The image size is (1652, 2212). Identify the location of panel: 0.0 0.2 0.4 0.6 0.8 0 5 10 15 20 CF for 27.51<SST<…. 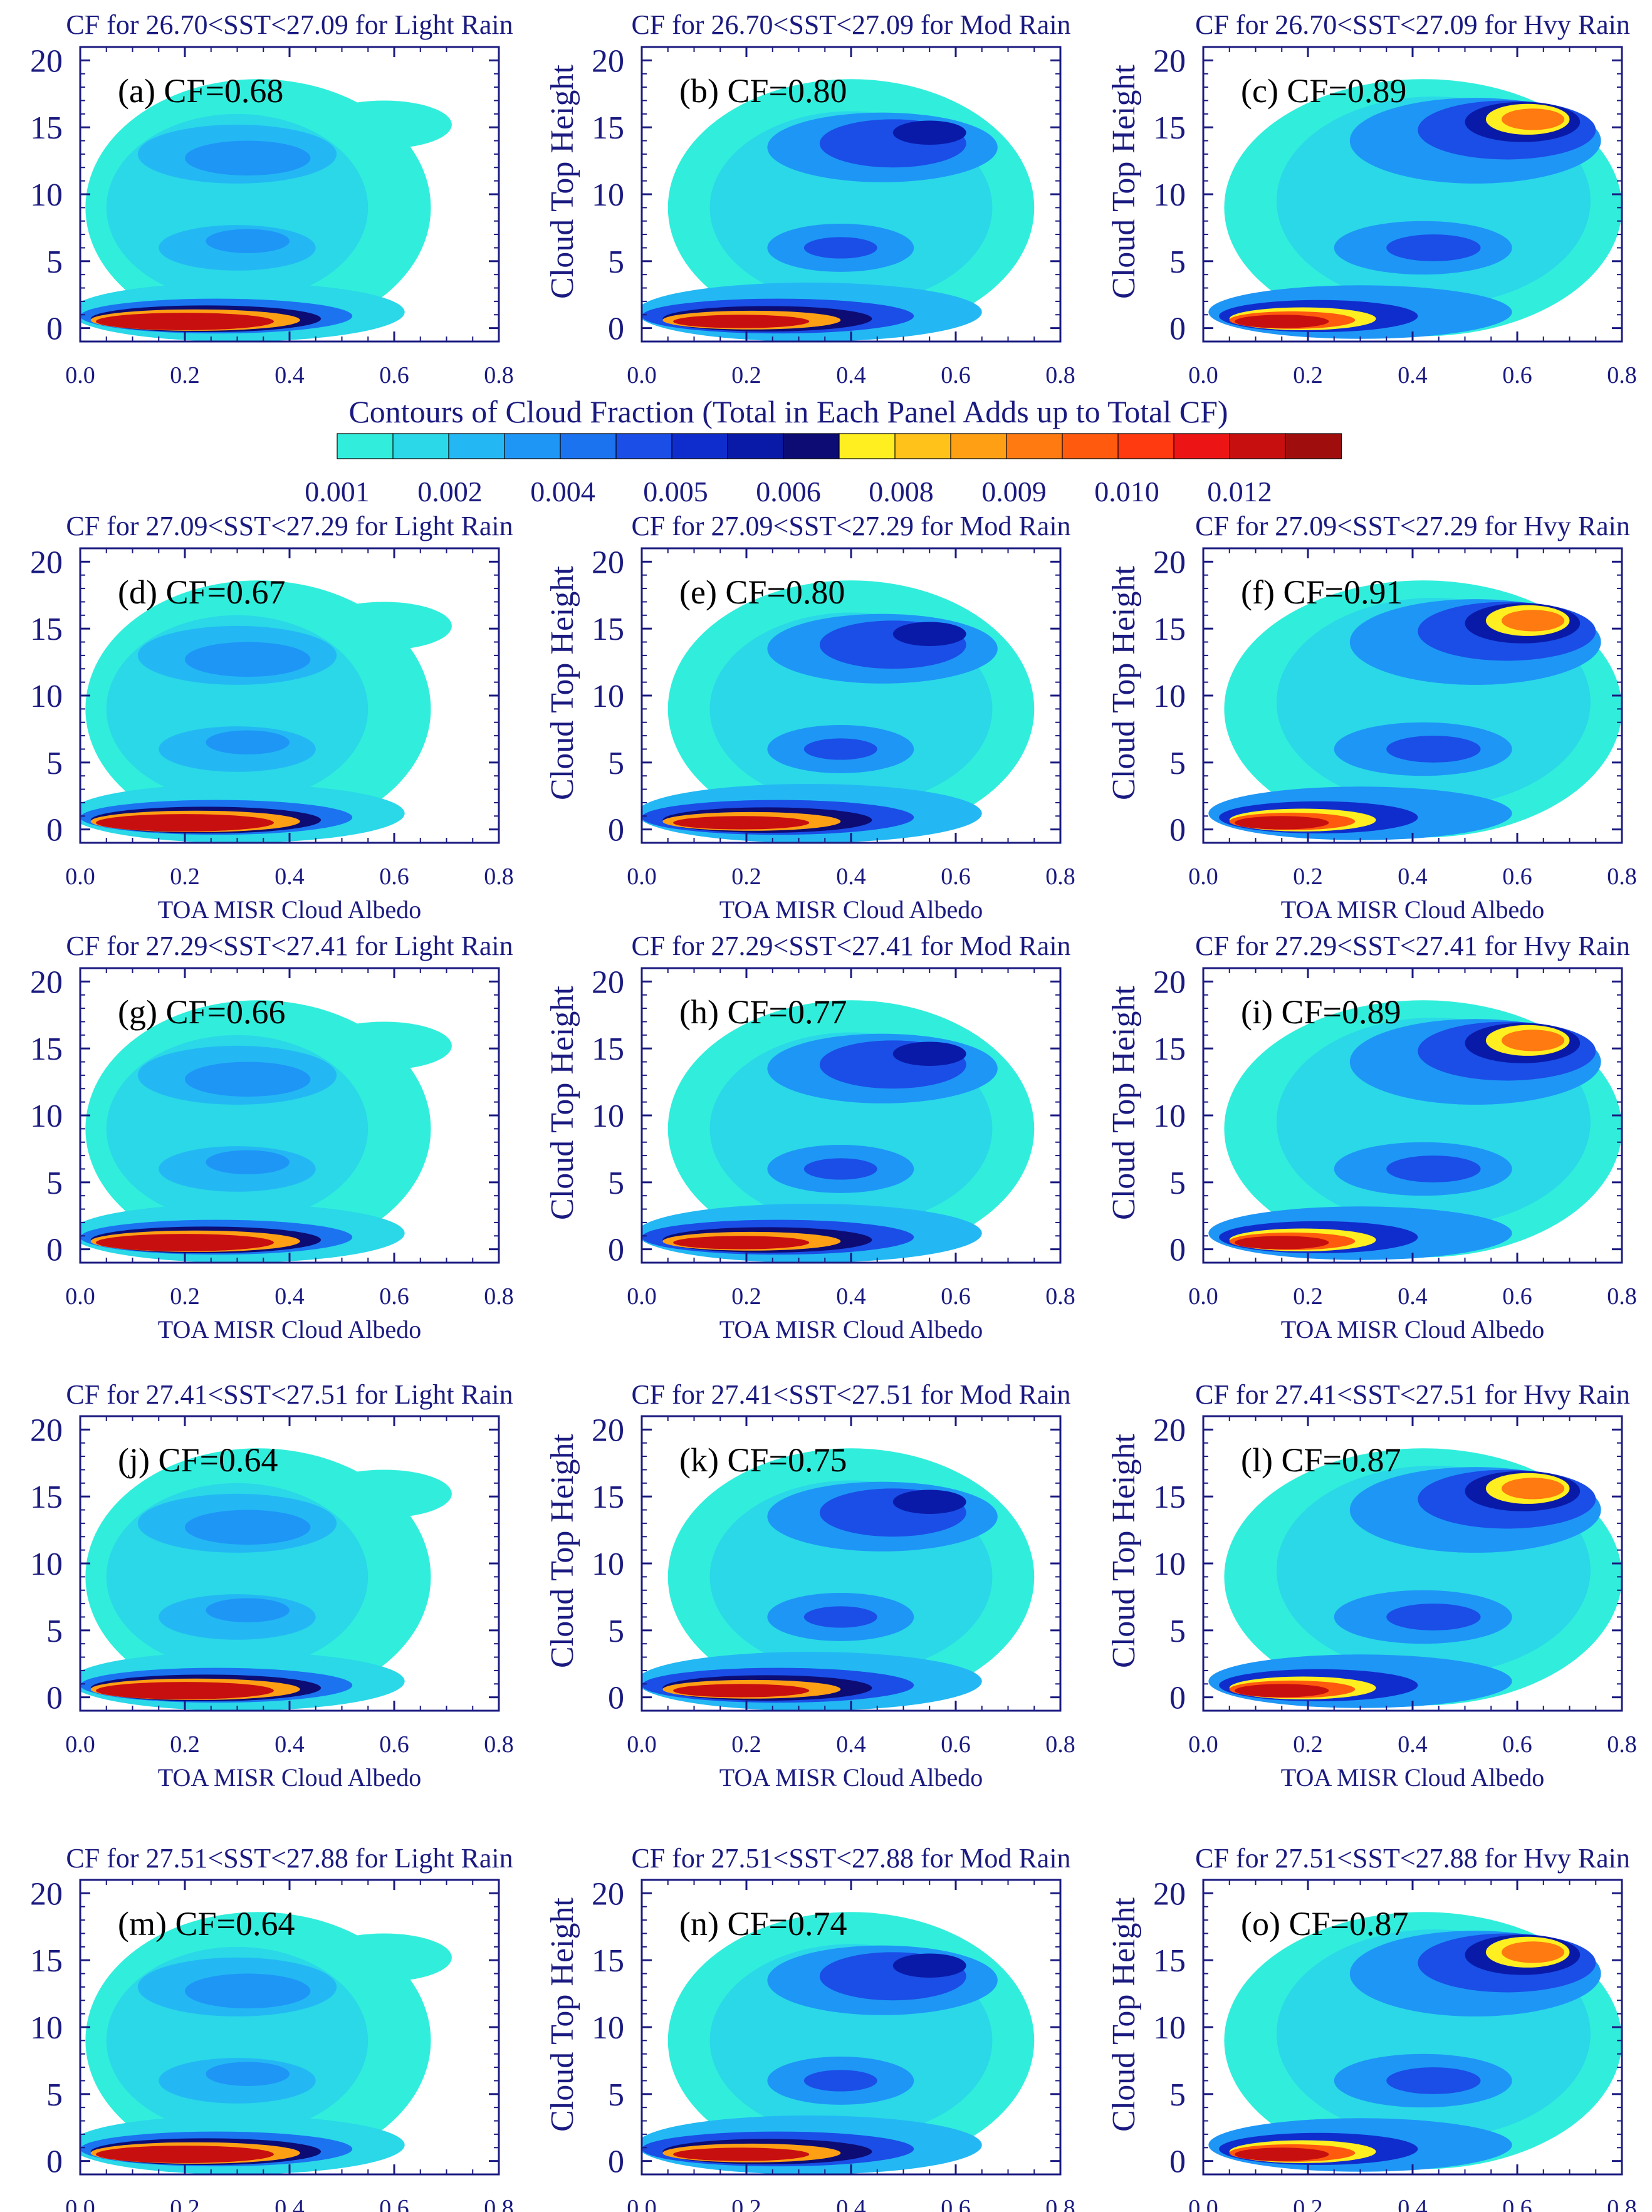
(1371, 2027).